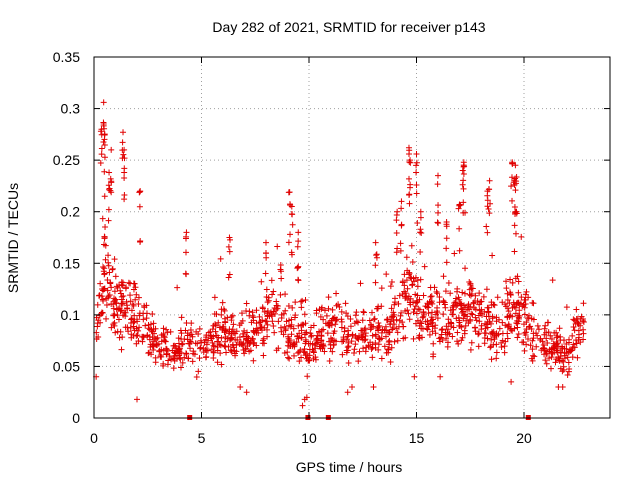 This screenshot has width=640, height=485. I want to click on y-tick-label-2: 0.1, so click(71, 315).